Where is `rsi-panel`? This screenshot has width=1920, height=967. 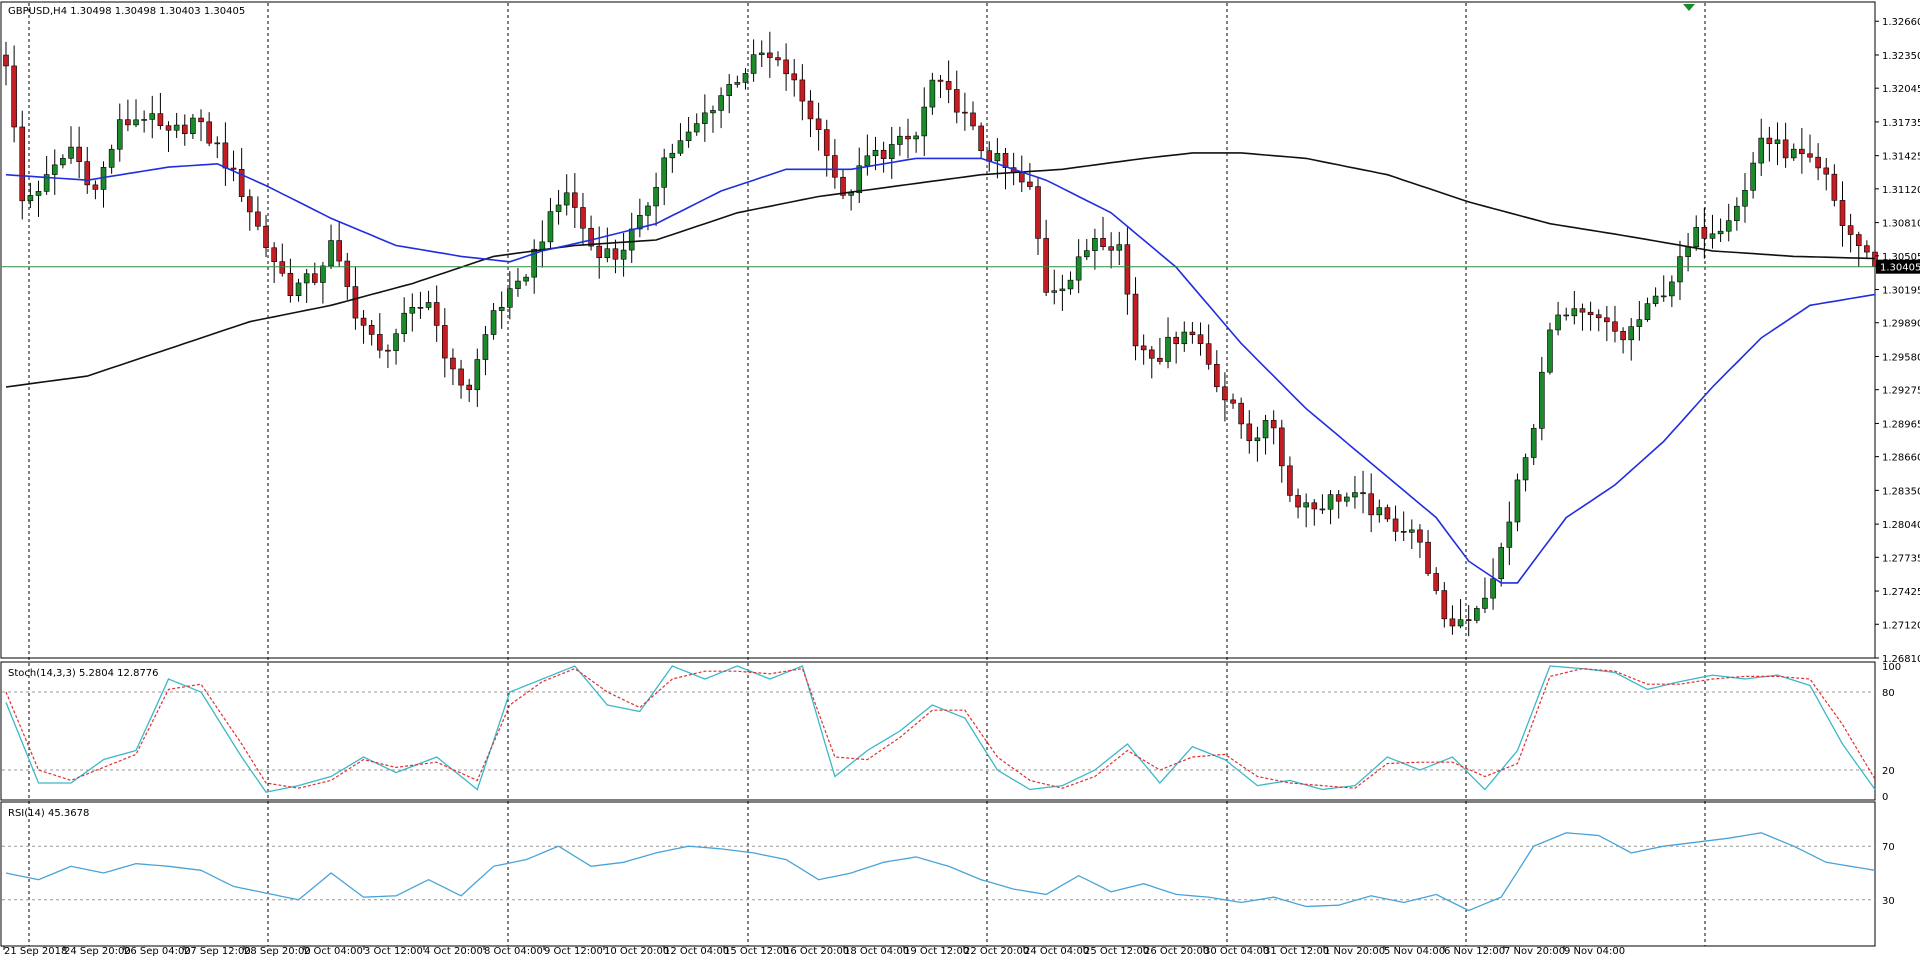
rsi-panel is located at coordinates (940, 872).